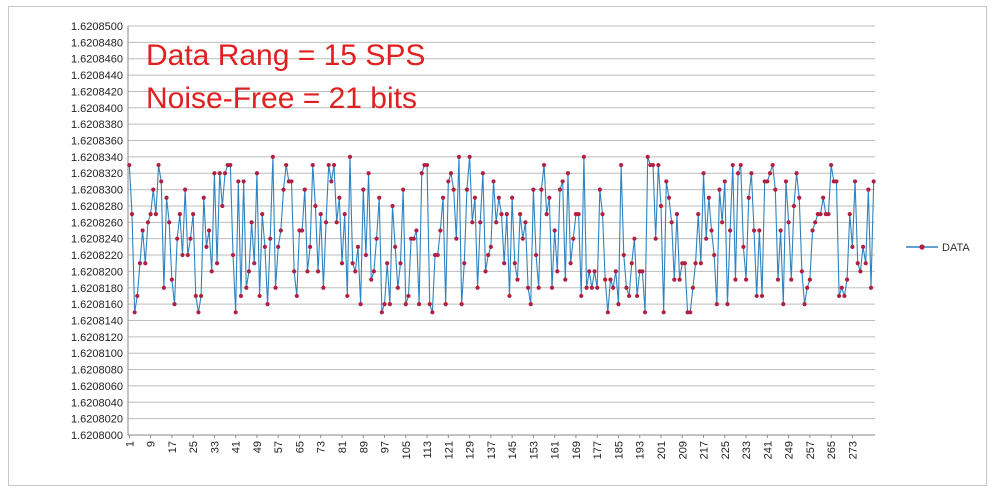 This screenshot has width=995, height=494. What do you see at coordinates (97, 223) in the screenshot?
I see `y-tick-label: 1.6208260` at bounding box center [97, 223].